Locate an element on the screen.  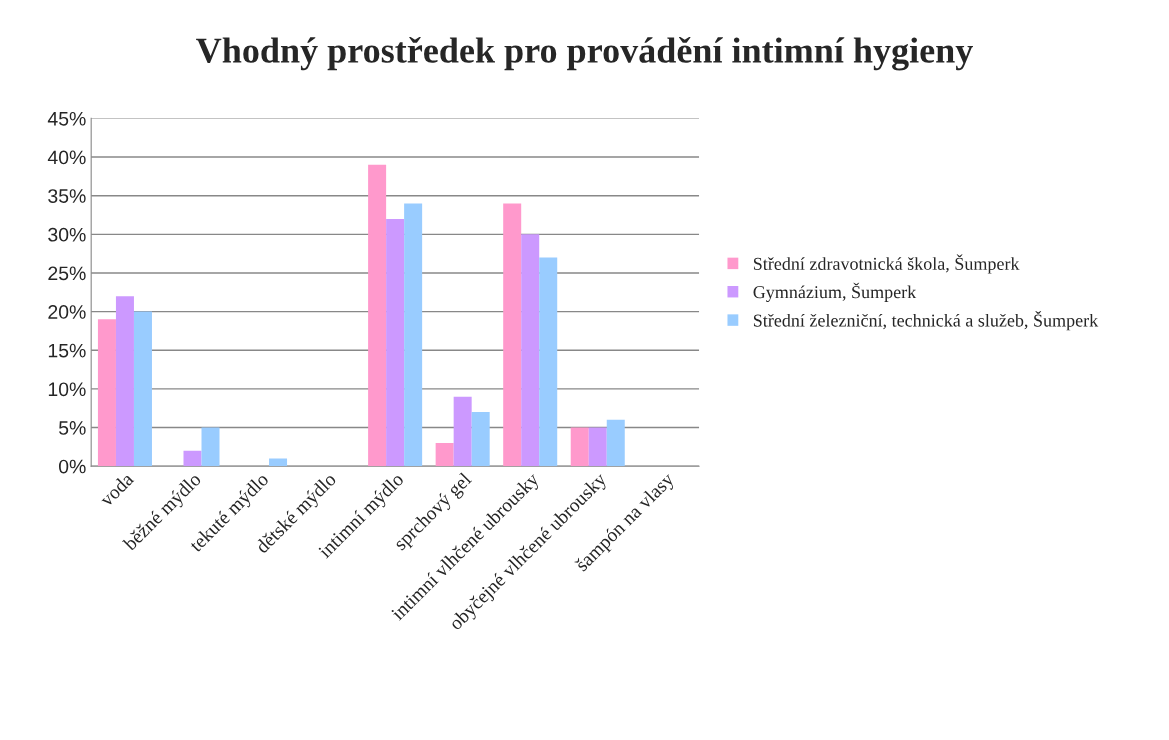
y-tick-label: 15% is located at coordinates (67, 350).